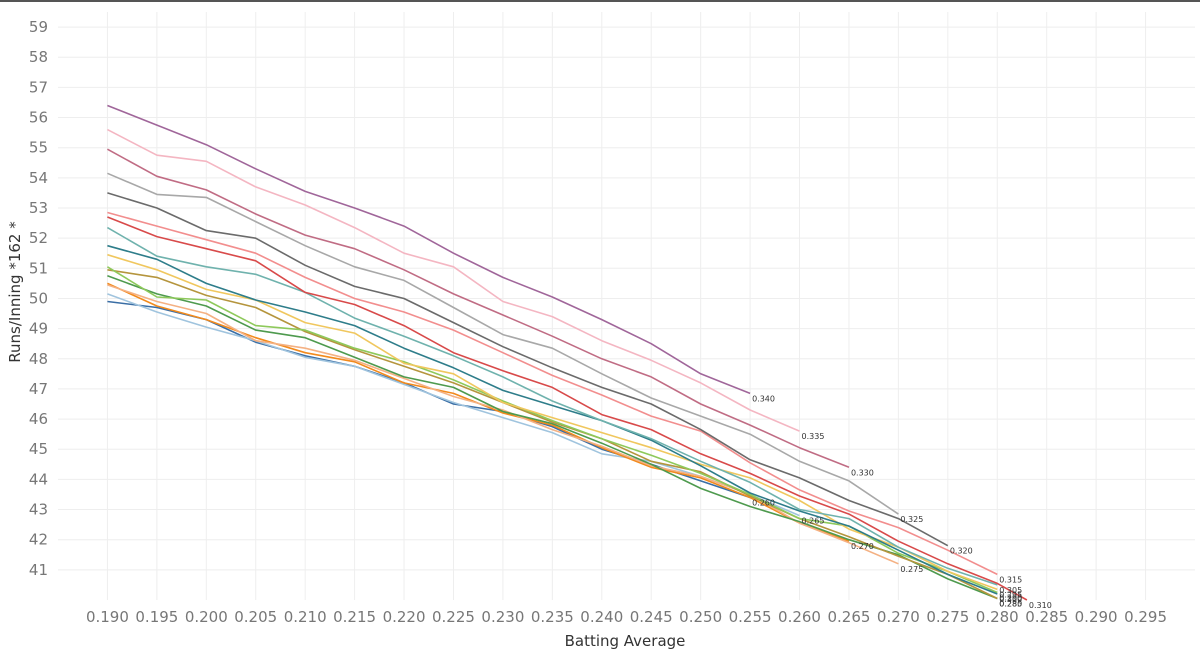  What do you see at coordinates (15, 292) in the screenshot?
I see `y-axis-title: Runs/Inning *162 *` at bounding box center [15, 292].